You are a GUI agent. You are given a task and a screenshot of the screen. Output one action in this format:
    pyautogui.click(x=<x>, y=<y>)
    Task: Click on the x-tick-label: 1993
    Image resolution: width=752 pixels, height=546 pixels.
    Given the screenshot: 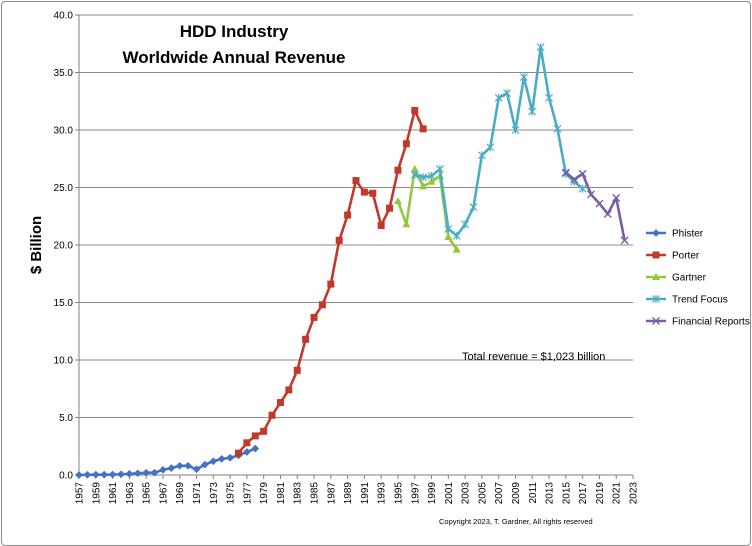 What is the action you would take?
    pyautogui.click(x=382, y=493)
    